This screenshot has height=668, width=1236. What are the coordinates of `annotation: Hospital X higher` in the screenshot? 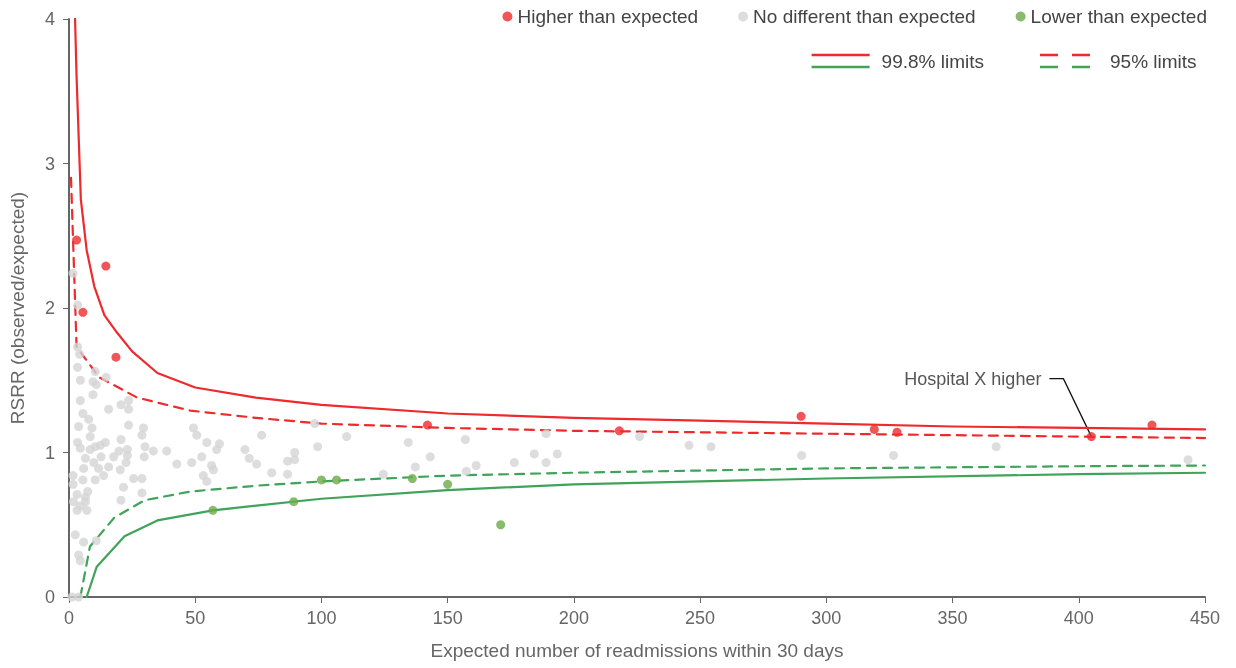 It's located at (973, 378).